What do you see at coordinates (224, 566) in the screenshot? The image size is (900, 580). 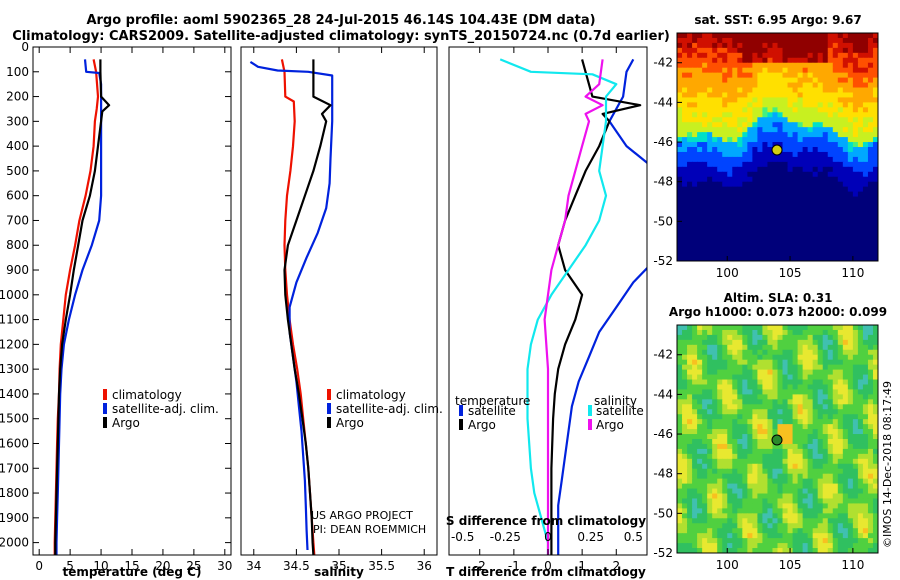 I see `x-tick-label: 30` at bounding box center [224, 566].